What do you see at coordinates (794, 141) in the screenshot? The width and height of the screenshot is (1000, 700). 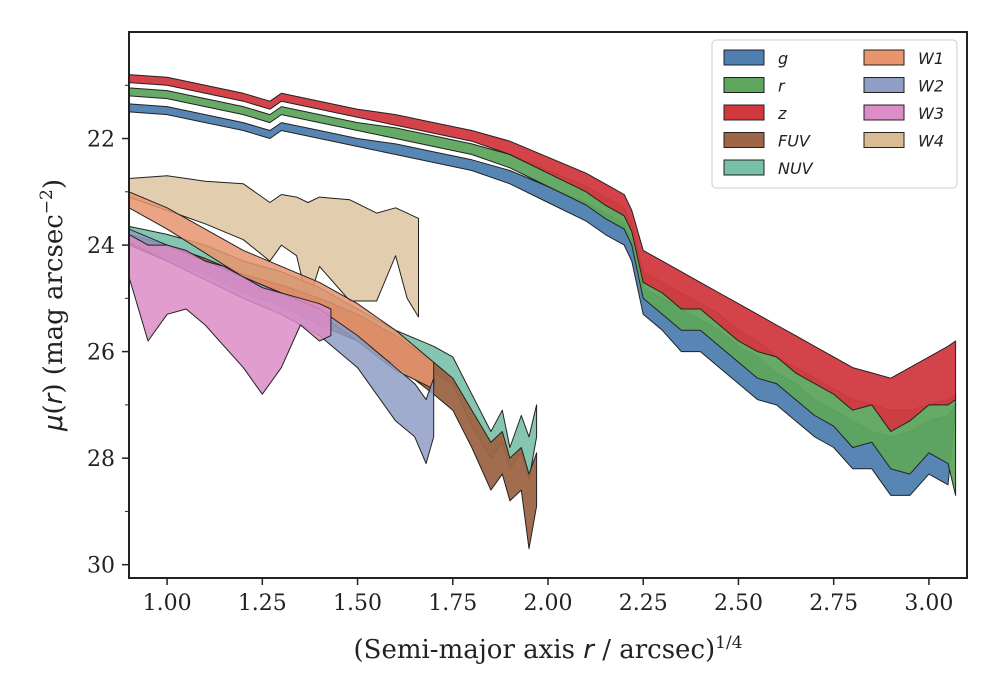 I see `legend-label: FUV` at bounding box center [794, 141].